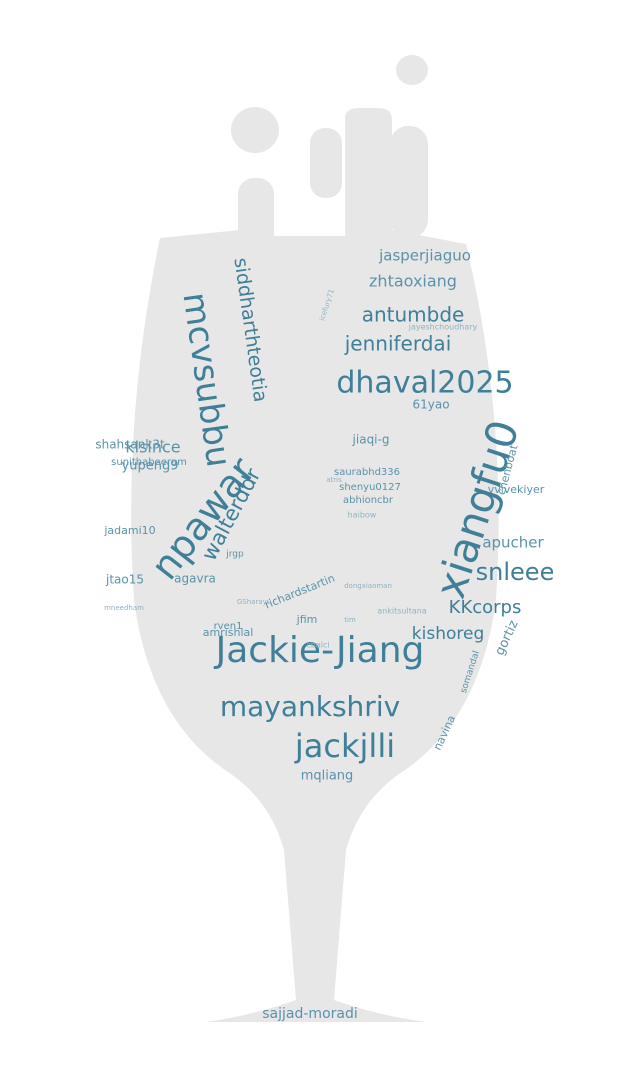 The width and height of the screenshot is (630, 1068). What do you see at coordinates (130, 445) in the screenshot?
I see `word-shahsank3t: shahsank3t` at bounding box center [130, 445].